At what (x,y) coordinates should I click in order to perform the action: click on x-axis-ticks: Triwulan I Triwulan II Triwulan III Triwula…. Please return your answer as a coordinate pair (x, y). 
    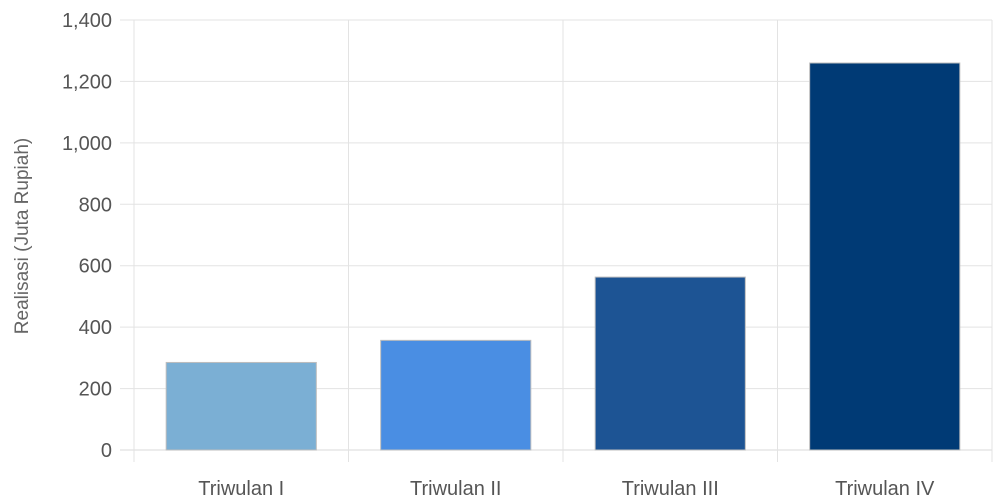
    Looking at the image, I should click on (566, 489).